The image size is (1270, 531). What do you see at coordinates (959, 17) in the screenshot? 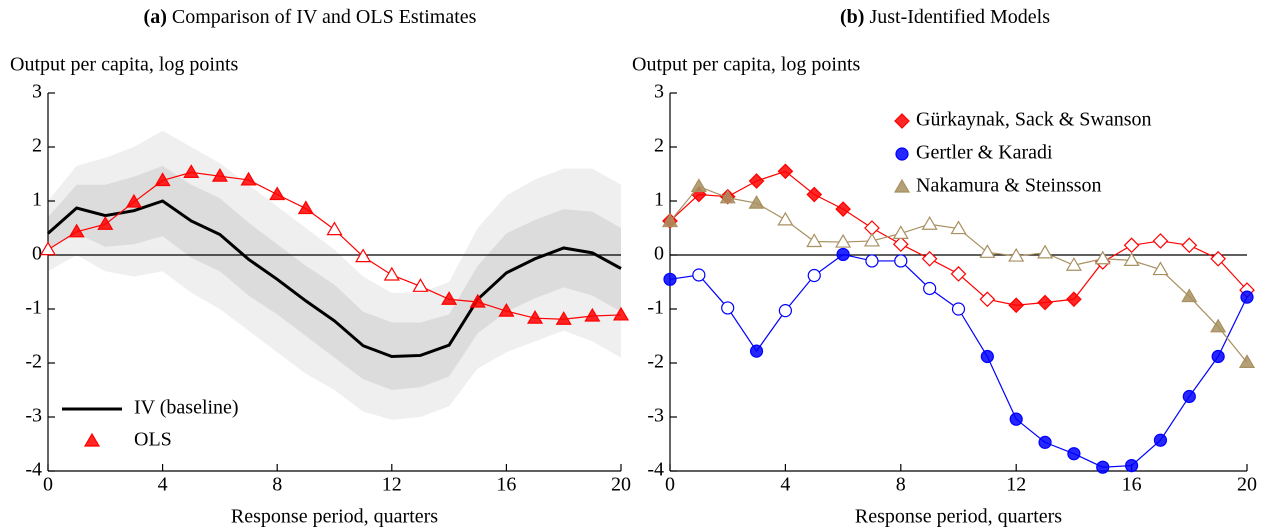
I see `title-text: Just-Identified Models` at bounding box center [959, 17].